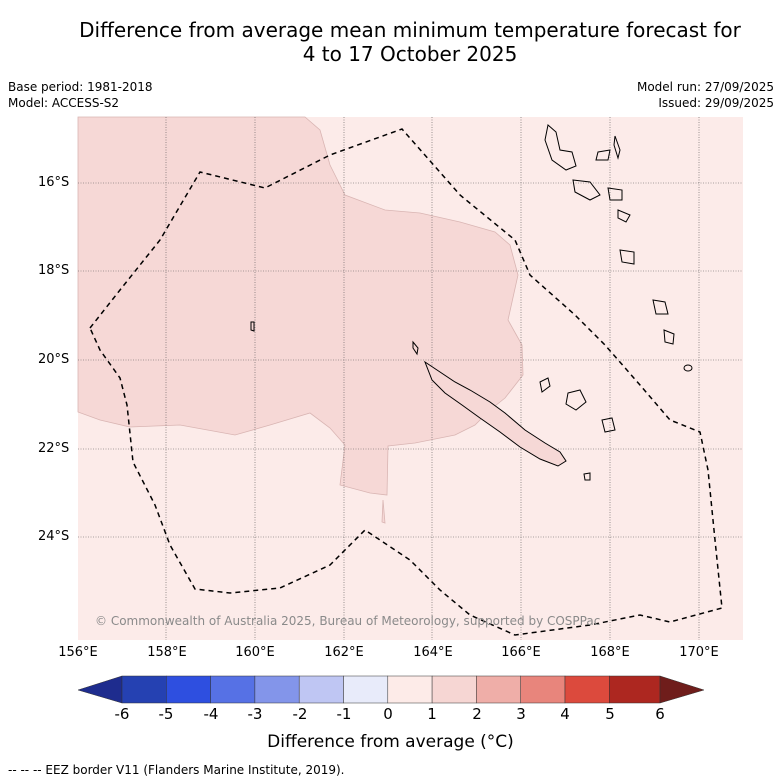 The height and width of the screenshot is (781, 781). Describe the element at coordinates (211, 714) in the screenshot. I see `colorbar-label: -4` at that location.